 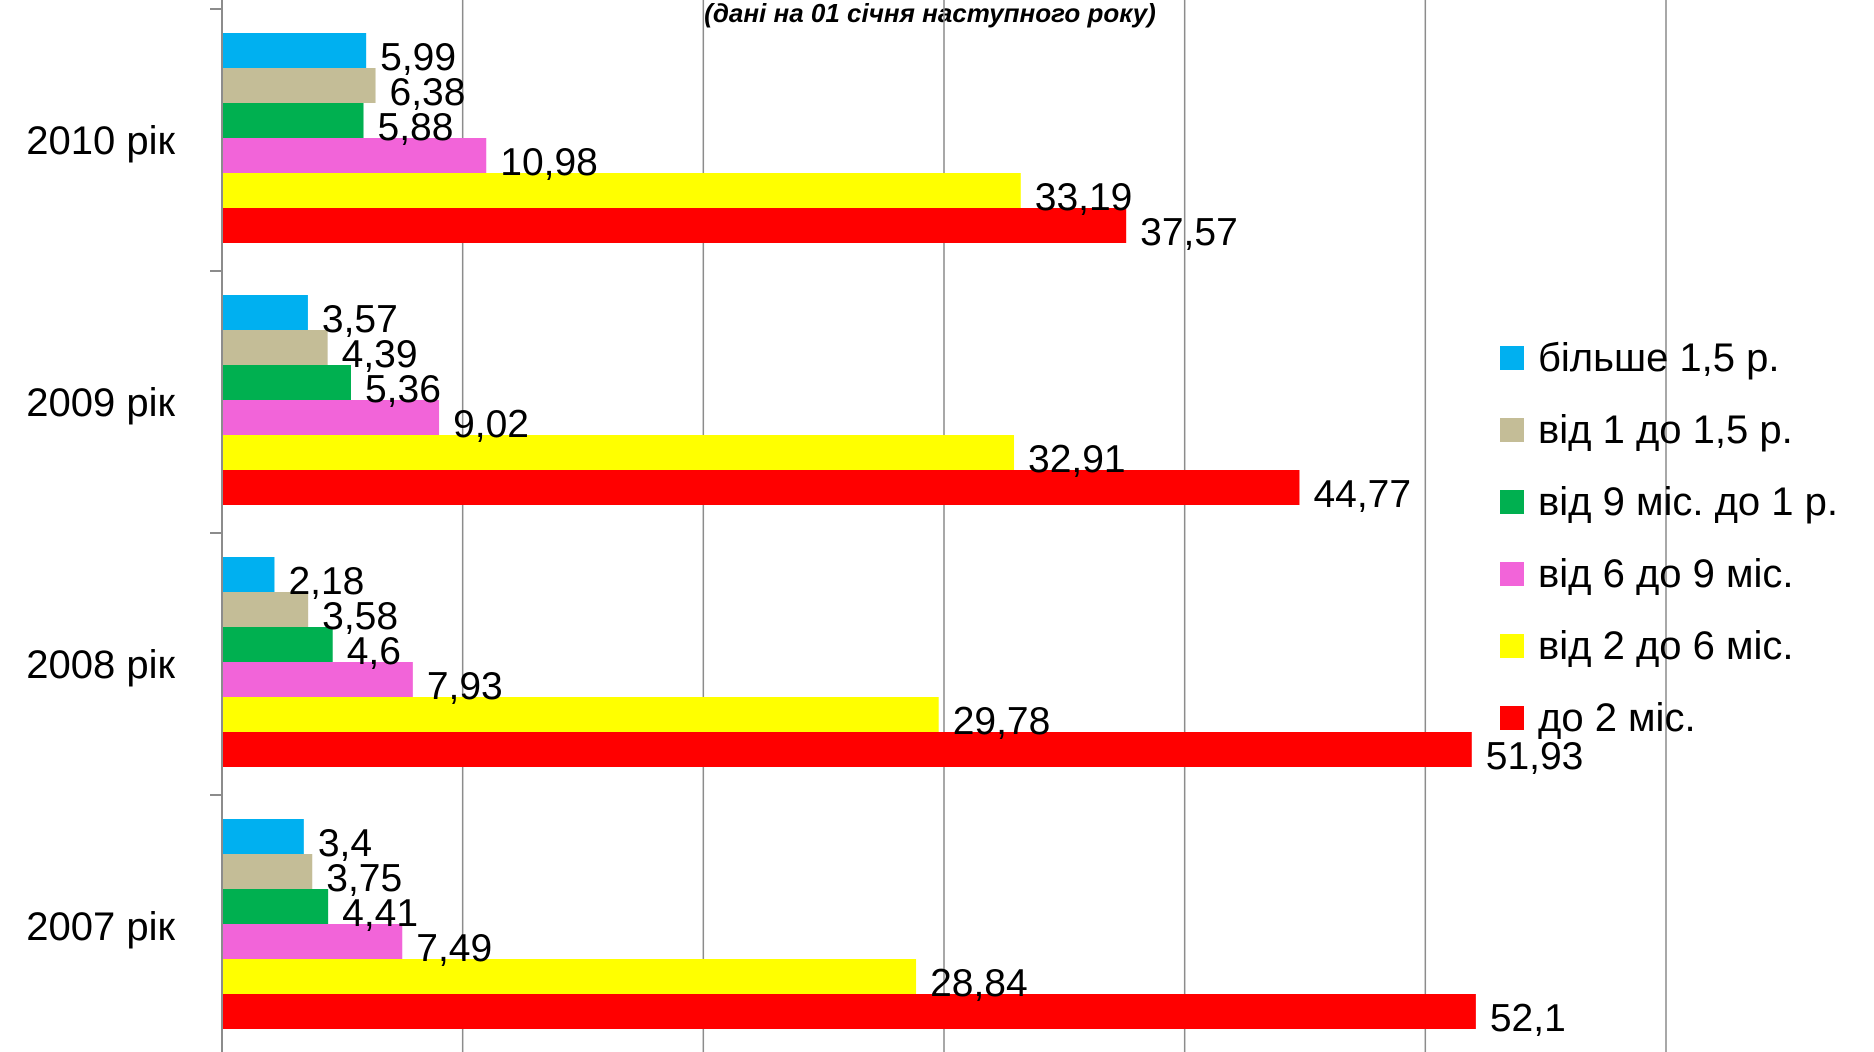 I want to click on data-label: 52,1, so click(x=1528, y=1018).